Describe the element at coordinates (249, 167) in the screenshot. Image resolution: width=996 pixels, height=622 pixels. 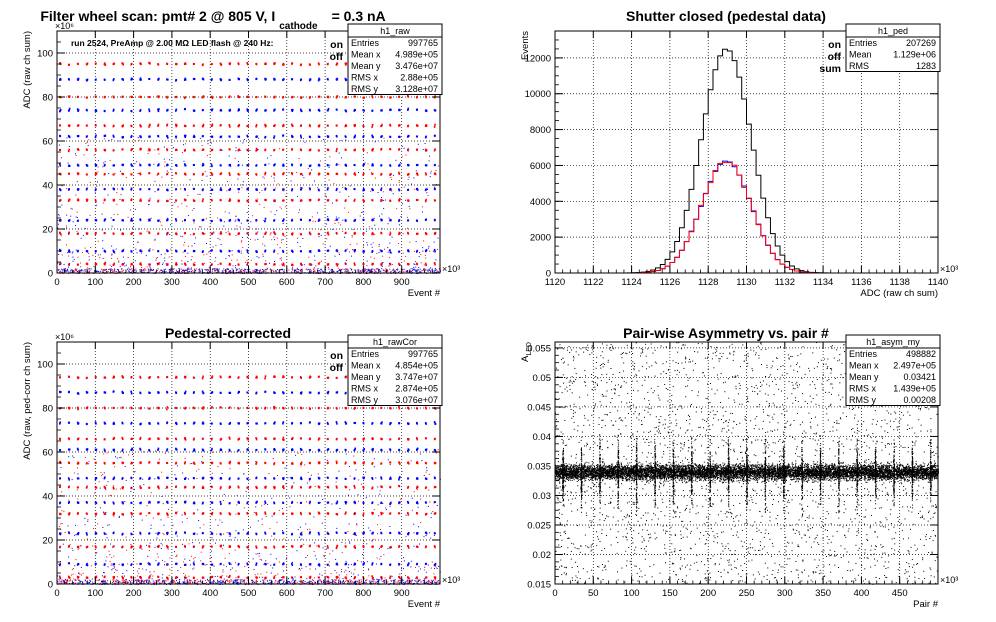
I see `data-points` at that location.